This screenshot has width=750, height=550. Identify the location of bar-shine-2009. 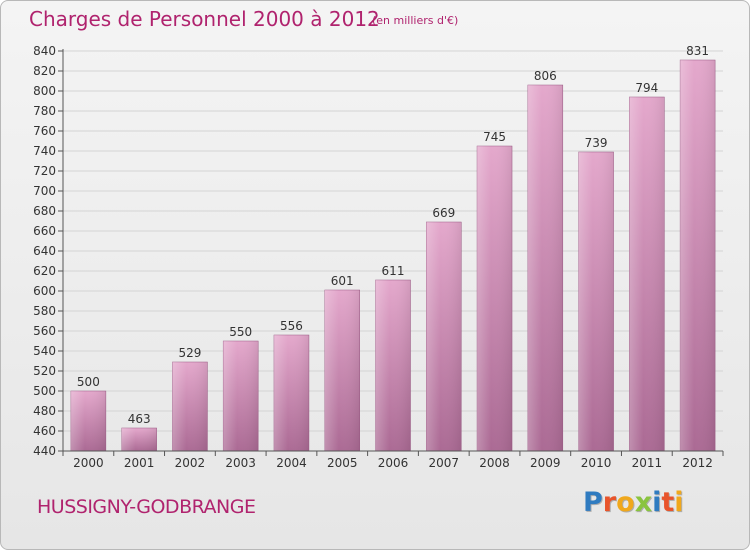
(545, 268).